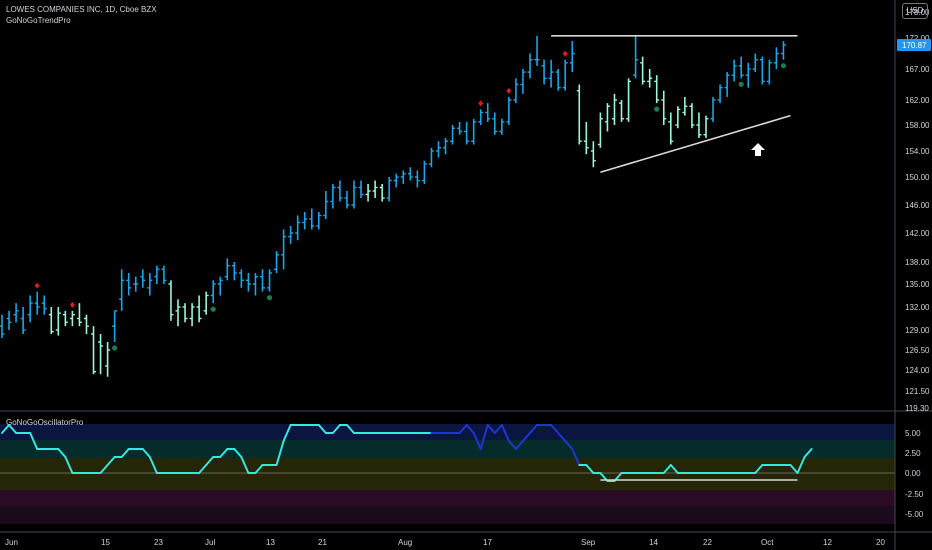 The width and height of the screenshot is (932, 550). What do you see at coordinates (917, 370) in the screenshot?
I see `y-tick-label: 124.00` at bounding box center [917, 370].